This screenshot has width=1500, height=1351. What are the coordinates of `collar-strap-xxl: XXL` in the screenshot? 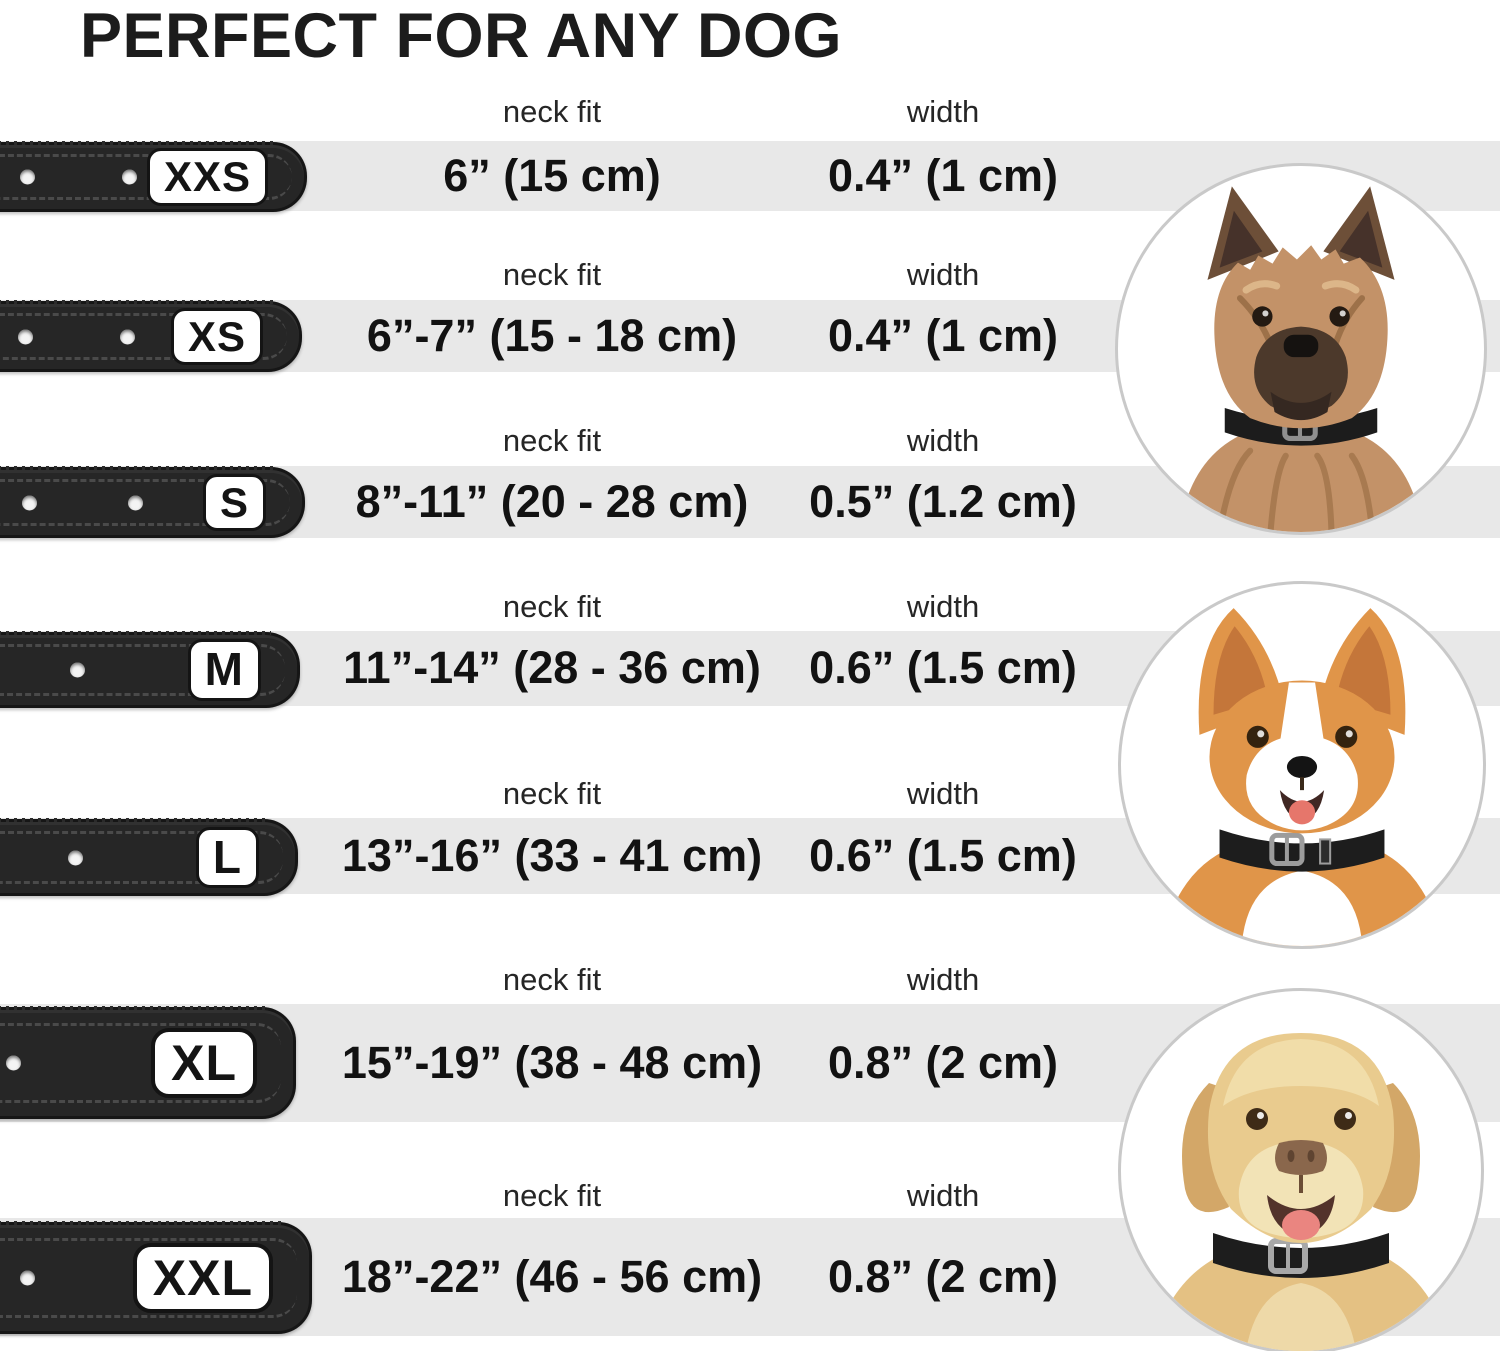 It's located at (156, 1277).